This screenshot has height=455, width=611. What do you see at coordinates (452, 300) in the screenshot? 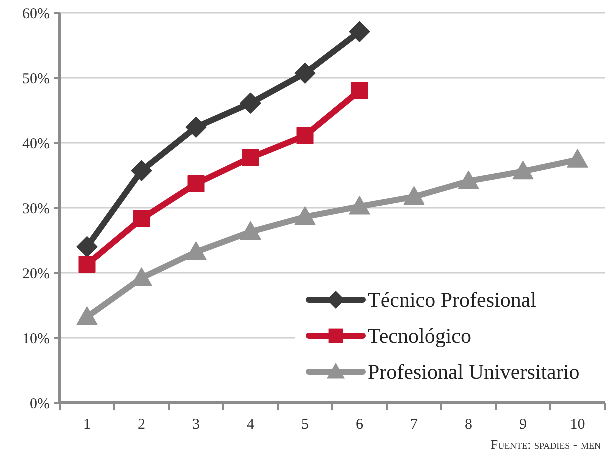
I see `legend-label: Técnico Profesional` at bounding box center [452, 300].